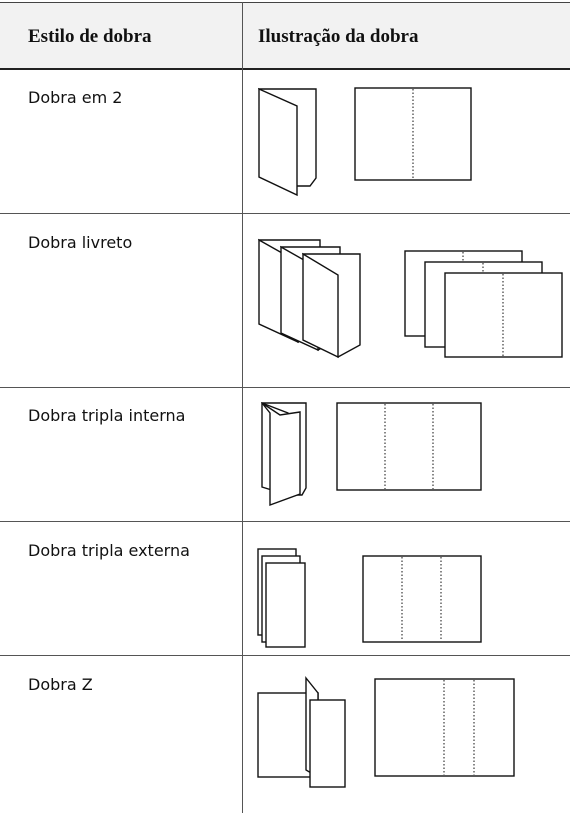  I want to click on row-label: Dobra Z, so click(60, 684).